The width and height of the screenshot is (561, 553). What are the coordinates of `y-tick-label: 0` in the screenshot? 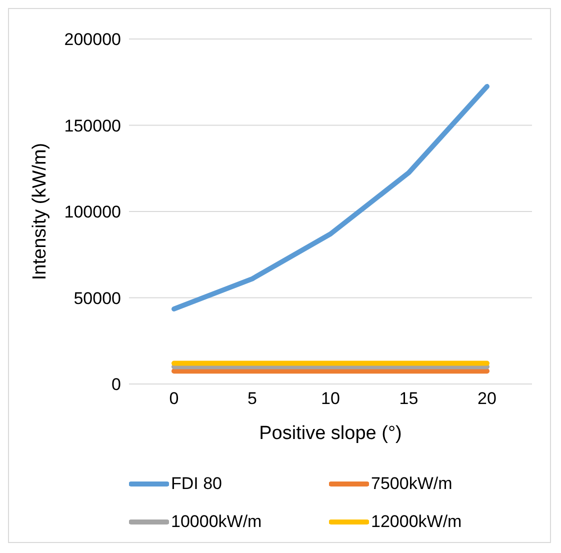 It's located at (116, 384).